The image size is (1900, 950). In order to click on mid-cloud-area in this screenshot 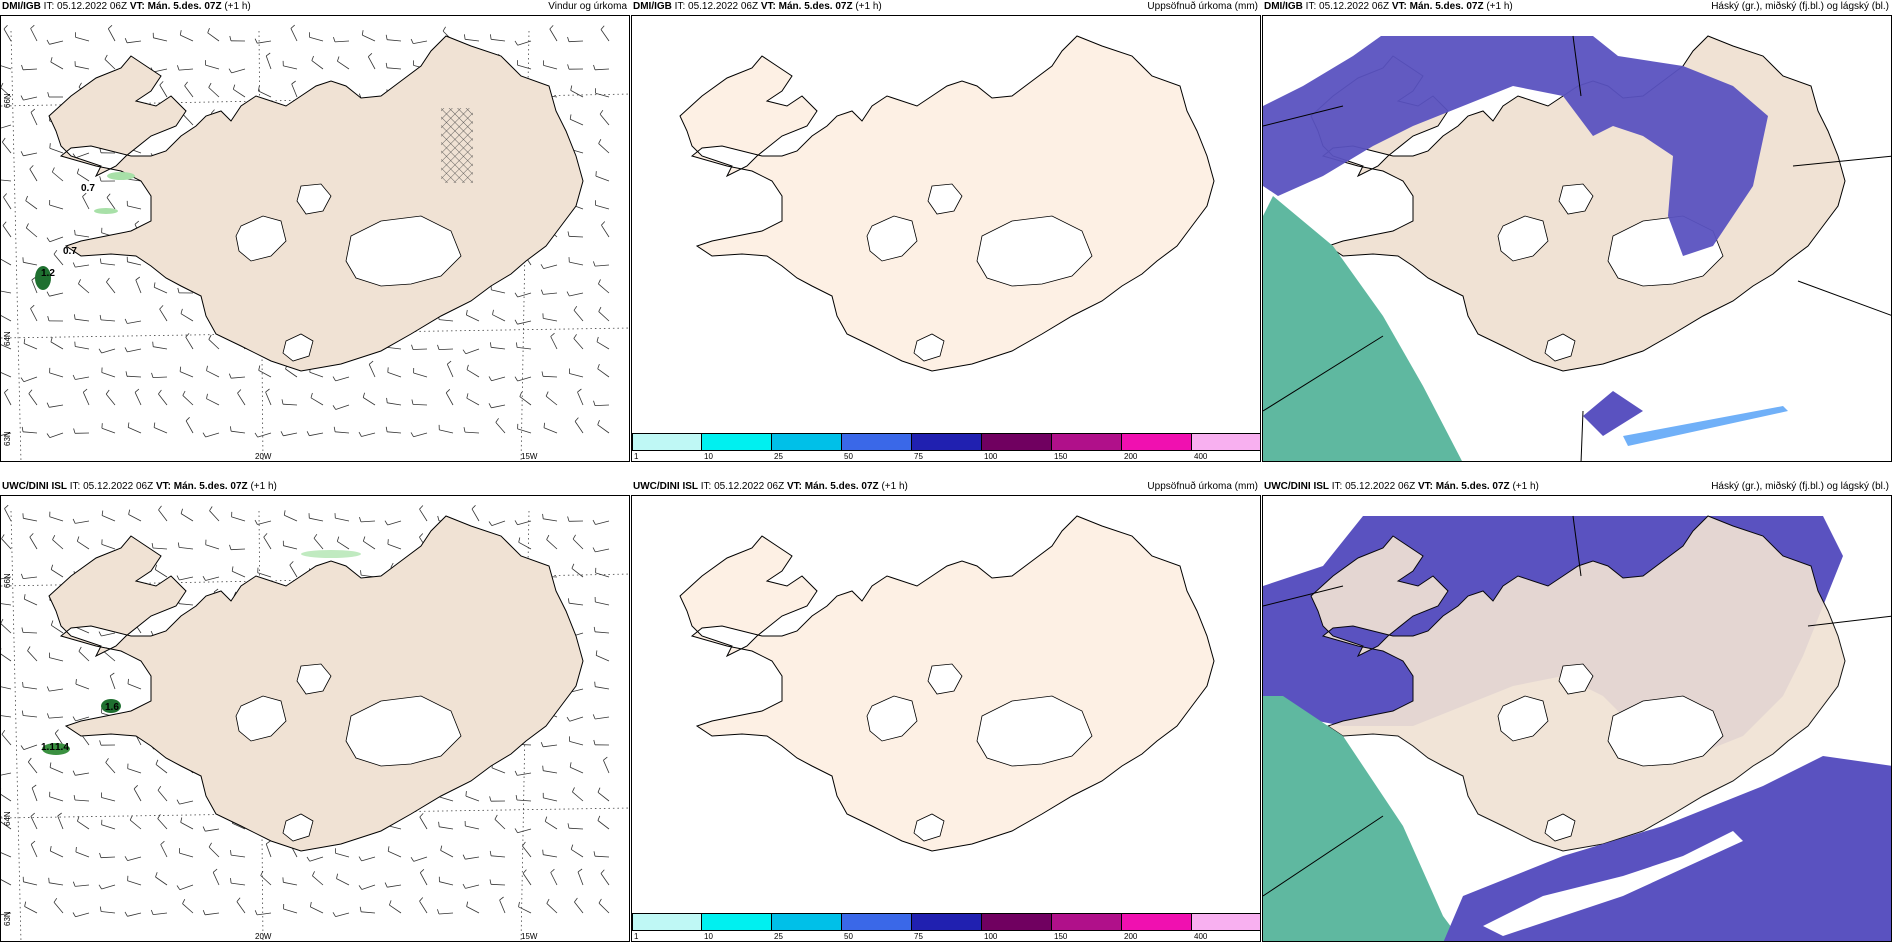, I will do `click(1515, 146)`.